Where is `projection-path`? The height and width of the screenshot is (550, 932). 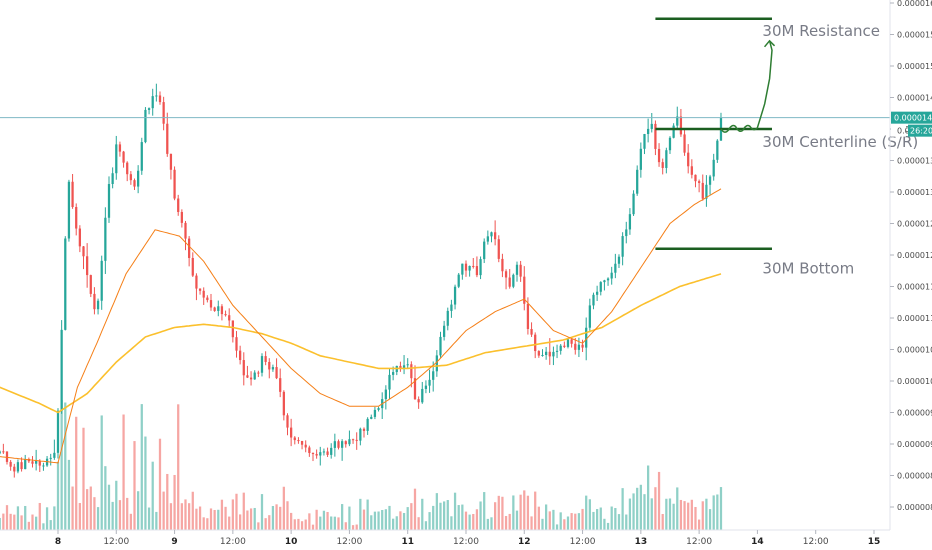
projection-path is located at coordinates (746, 86).